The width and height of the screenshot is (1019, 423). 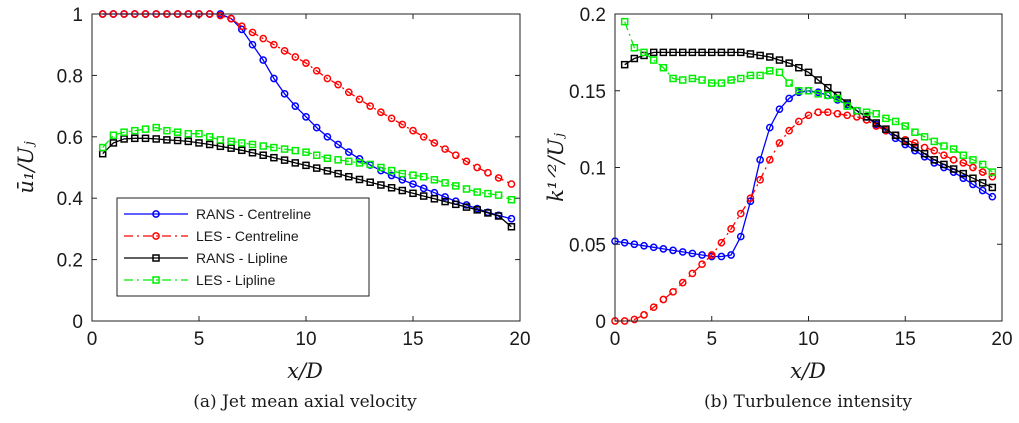 I want to click on y-axis-label: k¹ᐟ²/Uⱼ, so click(x=556, y=167).